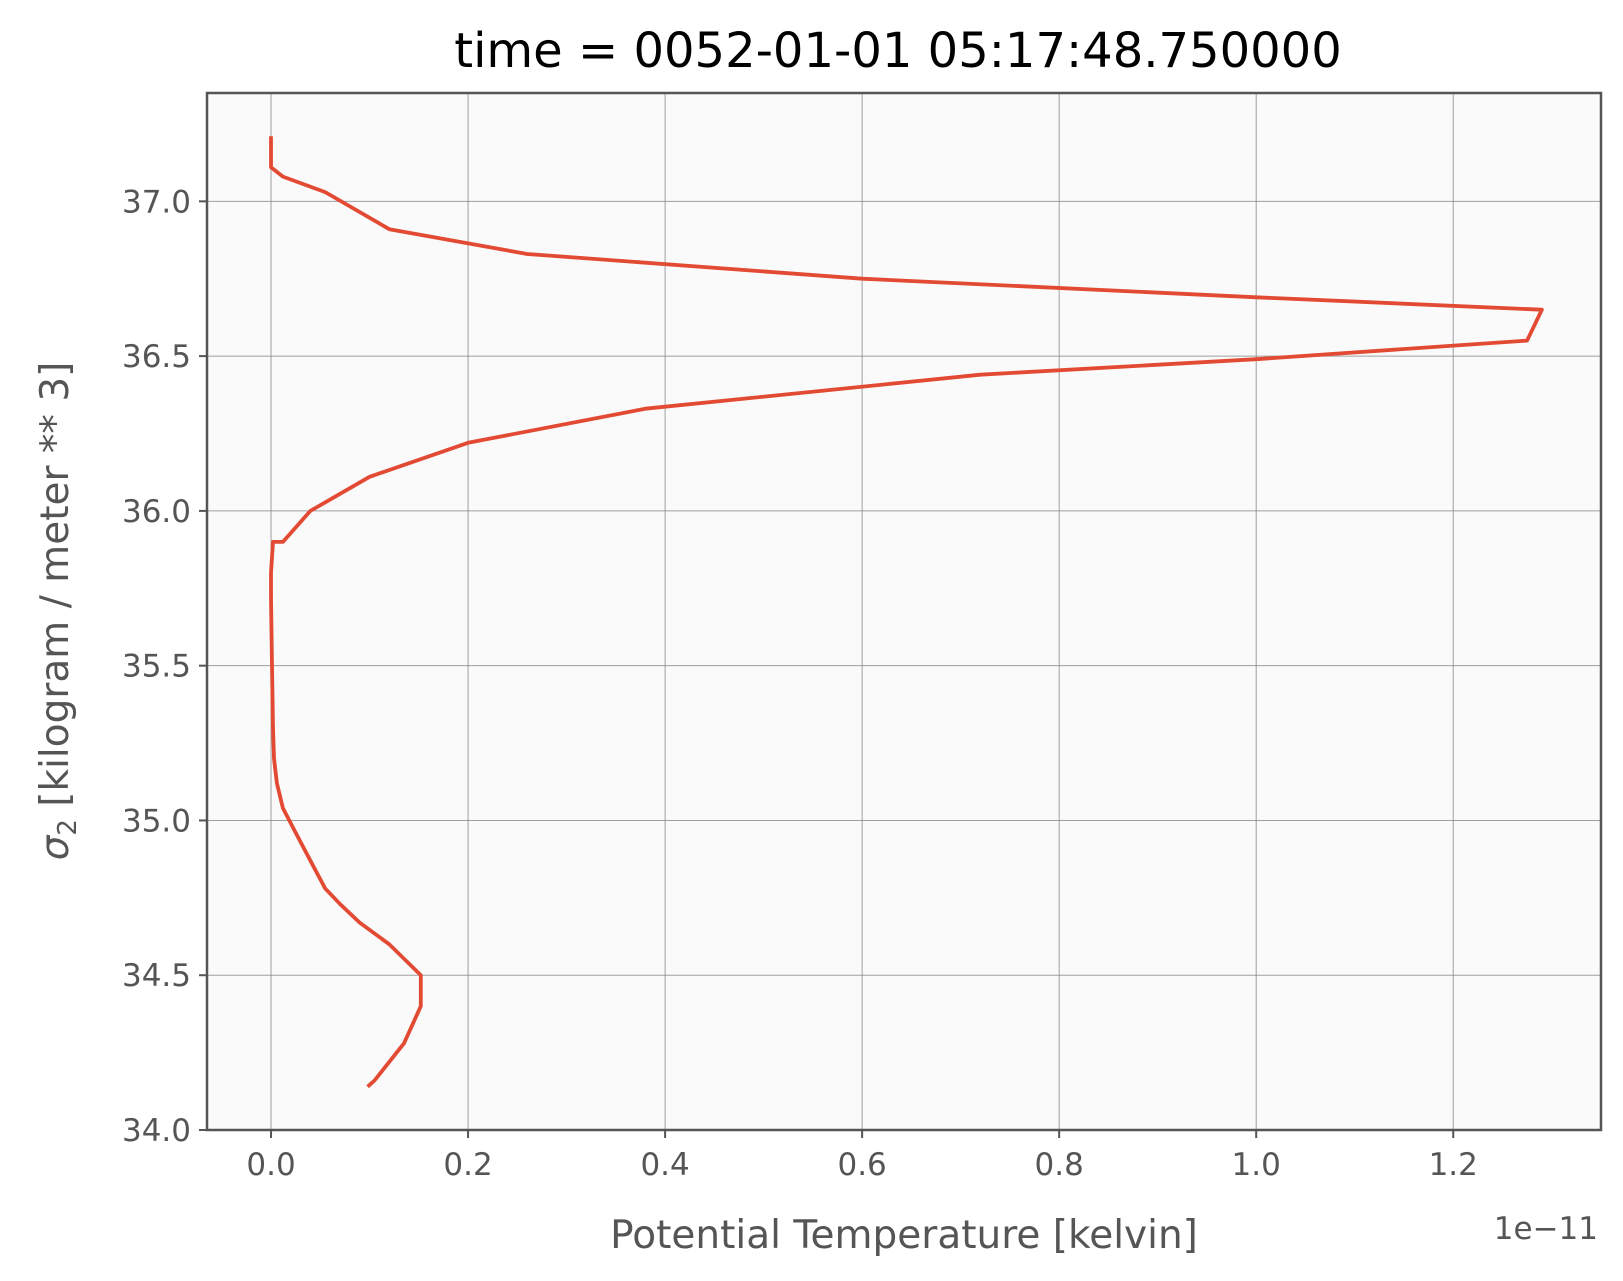 This screenshot has width=1623, height=1281. What do you see at coordinates (55, 847) in the screenshot?
I see `y-axis-label-symbol: σ` at bounding box center [55, 847].